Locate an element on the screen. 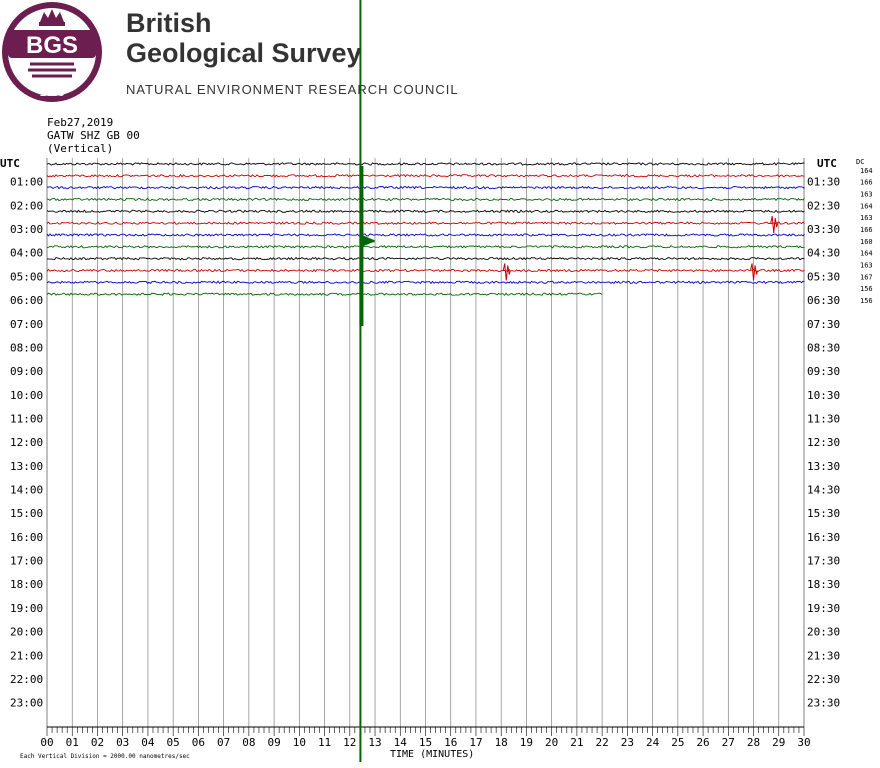  dc-offset-label: 160 is located at coordinates (866, 242).